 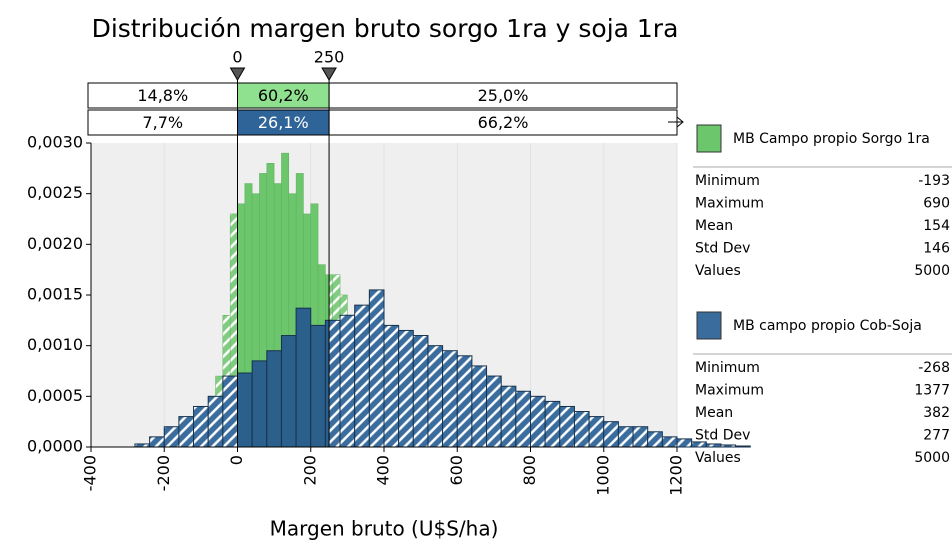 I want to click on y-tick-label: 0,0020, so click(x=55, y=243).